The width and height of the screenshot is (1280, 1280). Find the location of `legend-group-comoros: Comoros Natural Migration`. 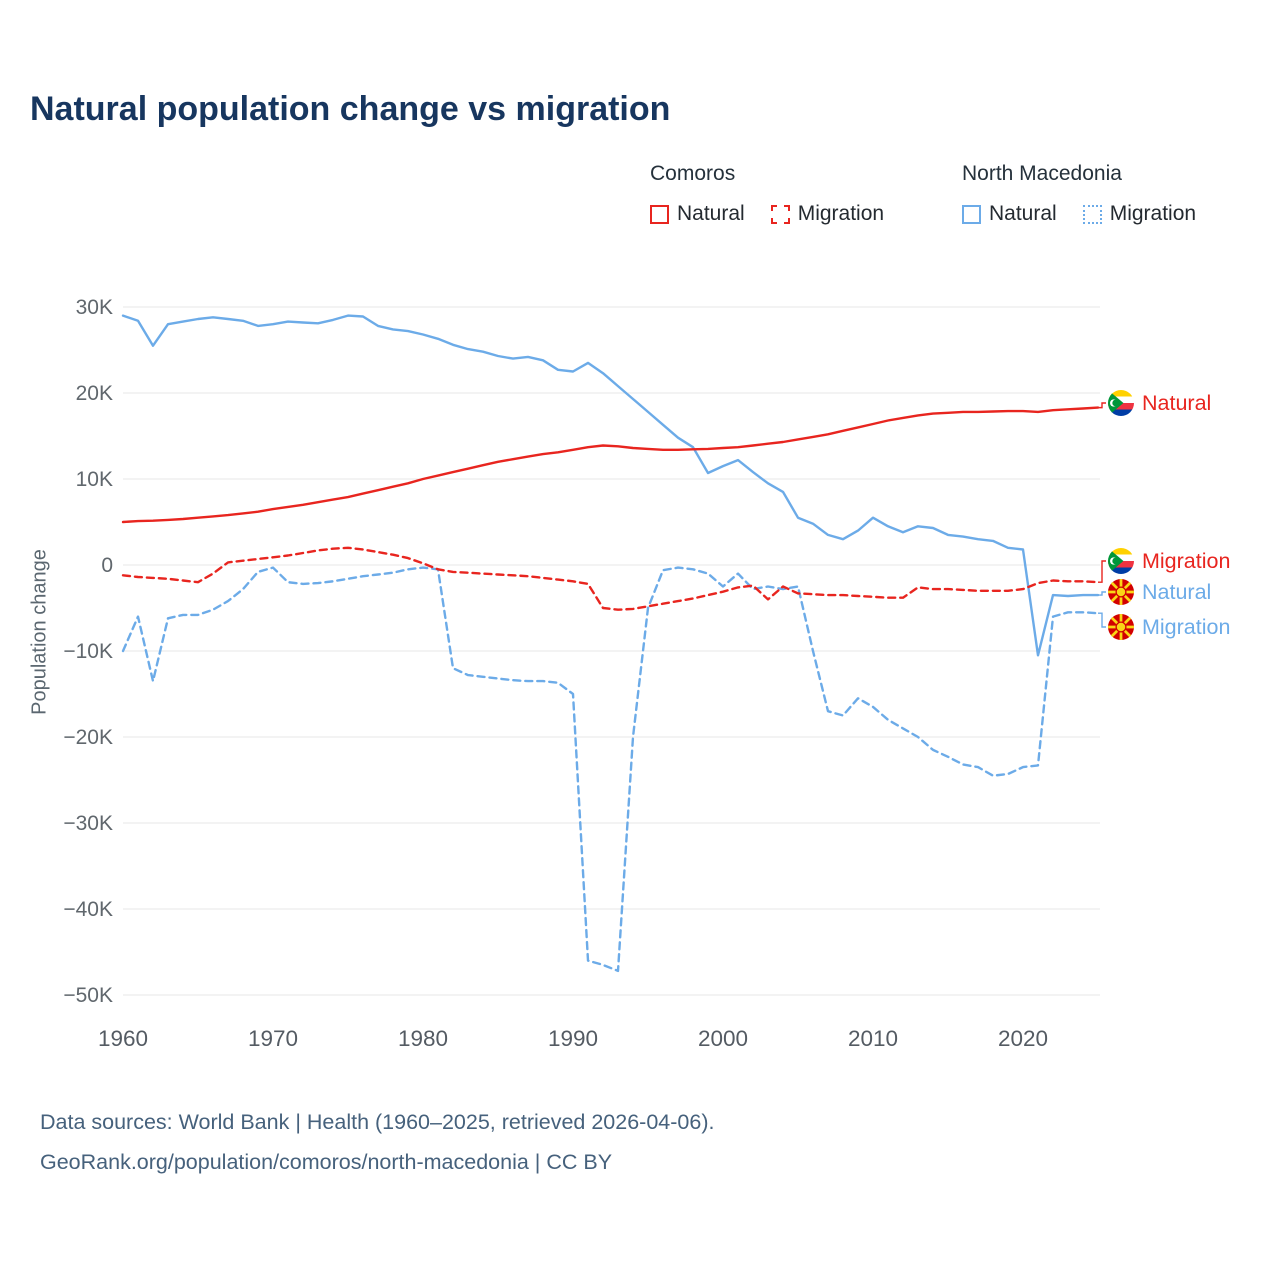

legend-group-comoros: Comoros Natural Migration is located at coordinates (767, 194).